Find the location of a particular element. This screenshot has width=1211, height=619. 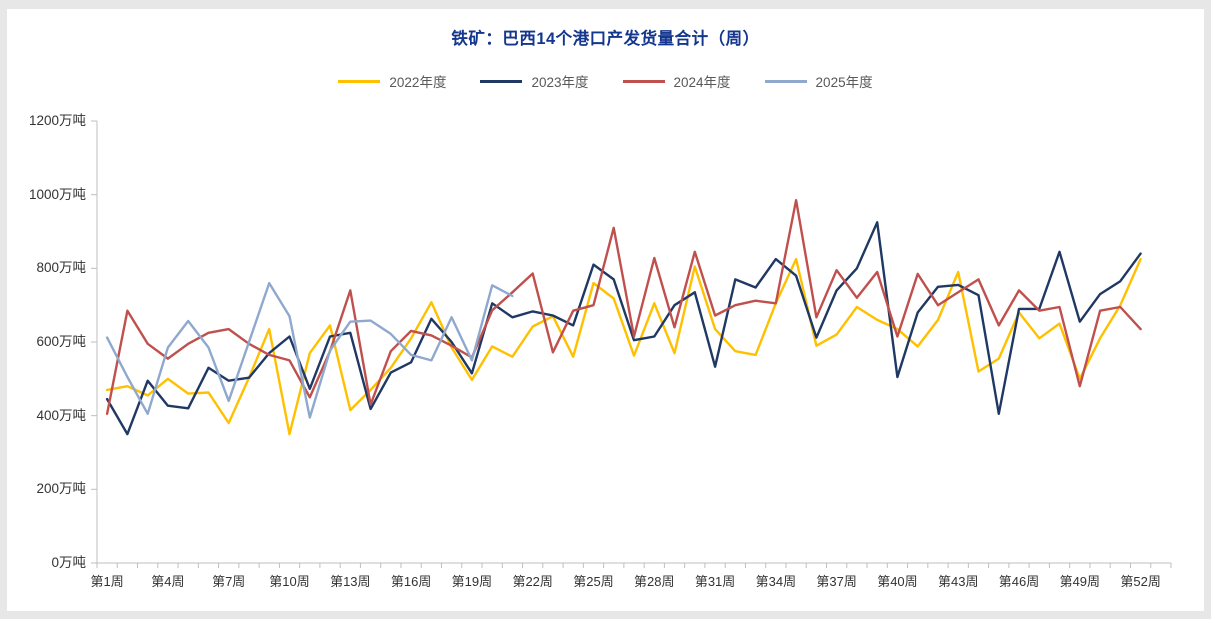

series-line-2025年度 is located at coordinates (309, 350).